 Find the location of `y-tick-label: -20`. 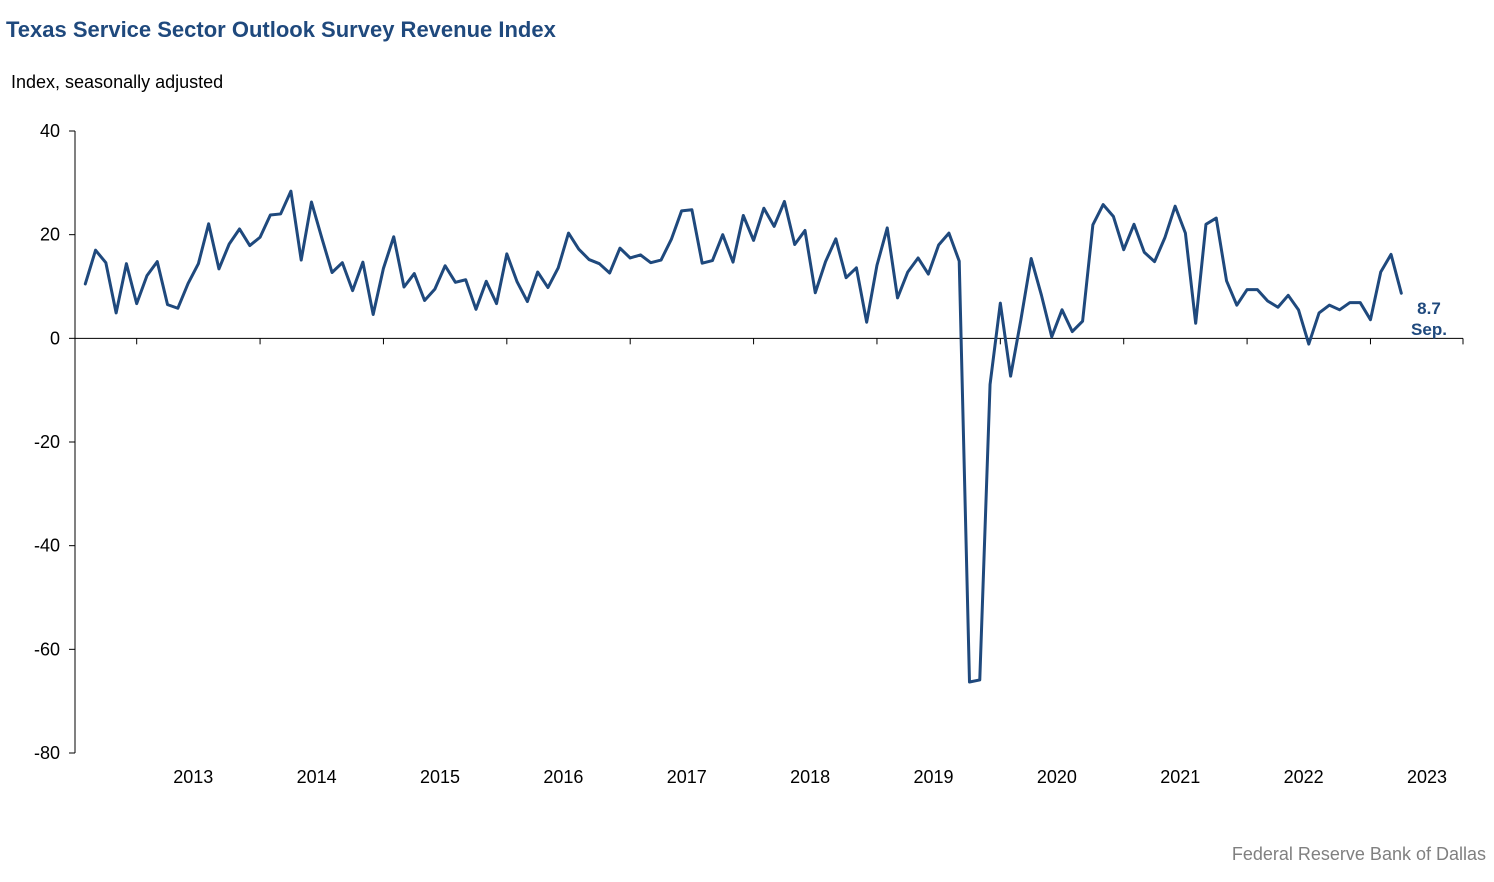

y-tick-label: -20 is located at coordinates (47, 442).